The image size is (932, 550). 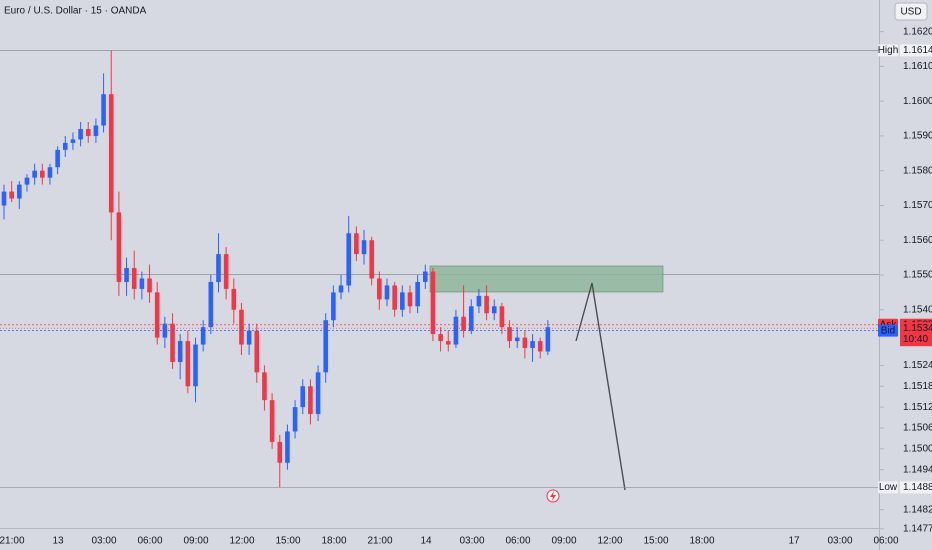 I want to click on y-tick-label: 1.15600, so click(x=917, y=240).